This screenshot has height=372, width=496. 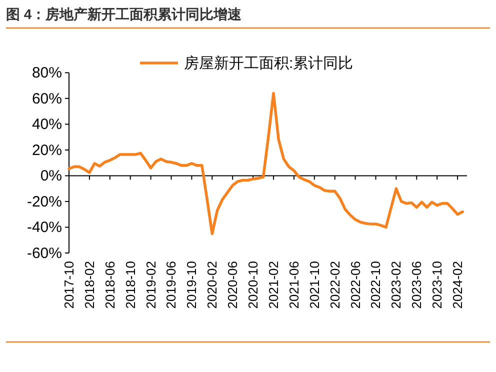 I want to click on x-tick-label: 2021-10, so click(x=314, y=285).